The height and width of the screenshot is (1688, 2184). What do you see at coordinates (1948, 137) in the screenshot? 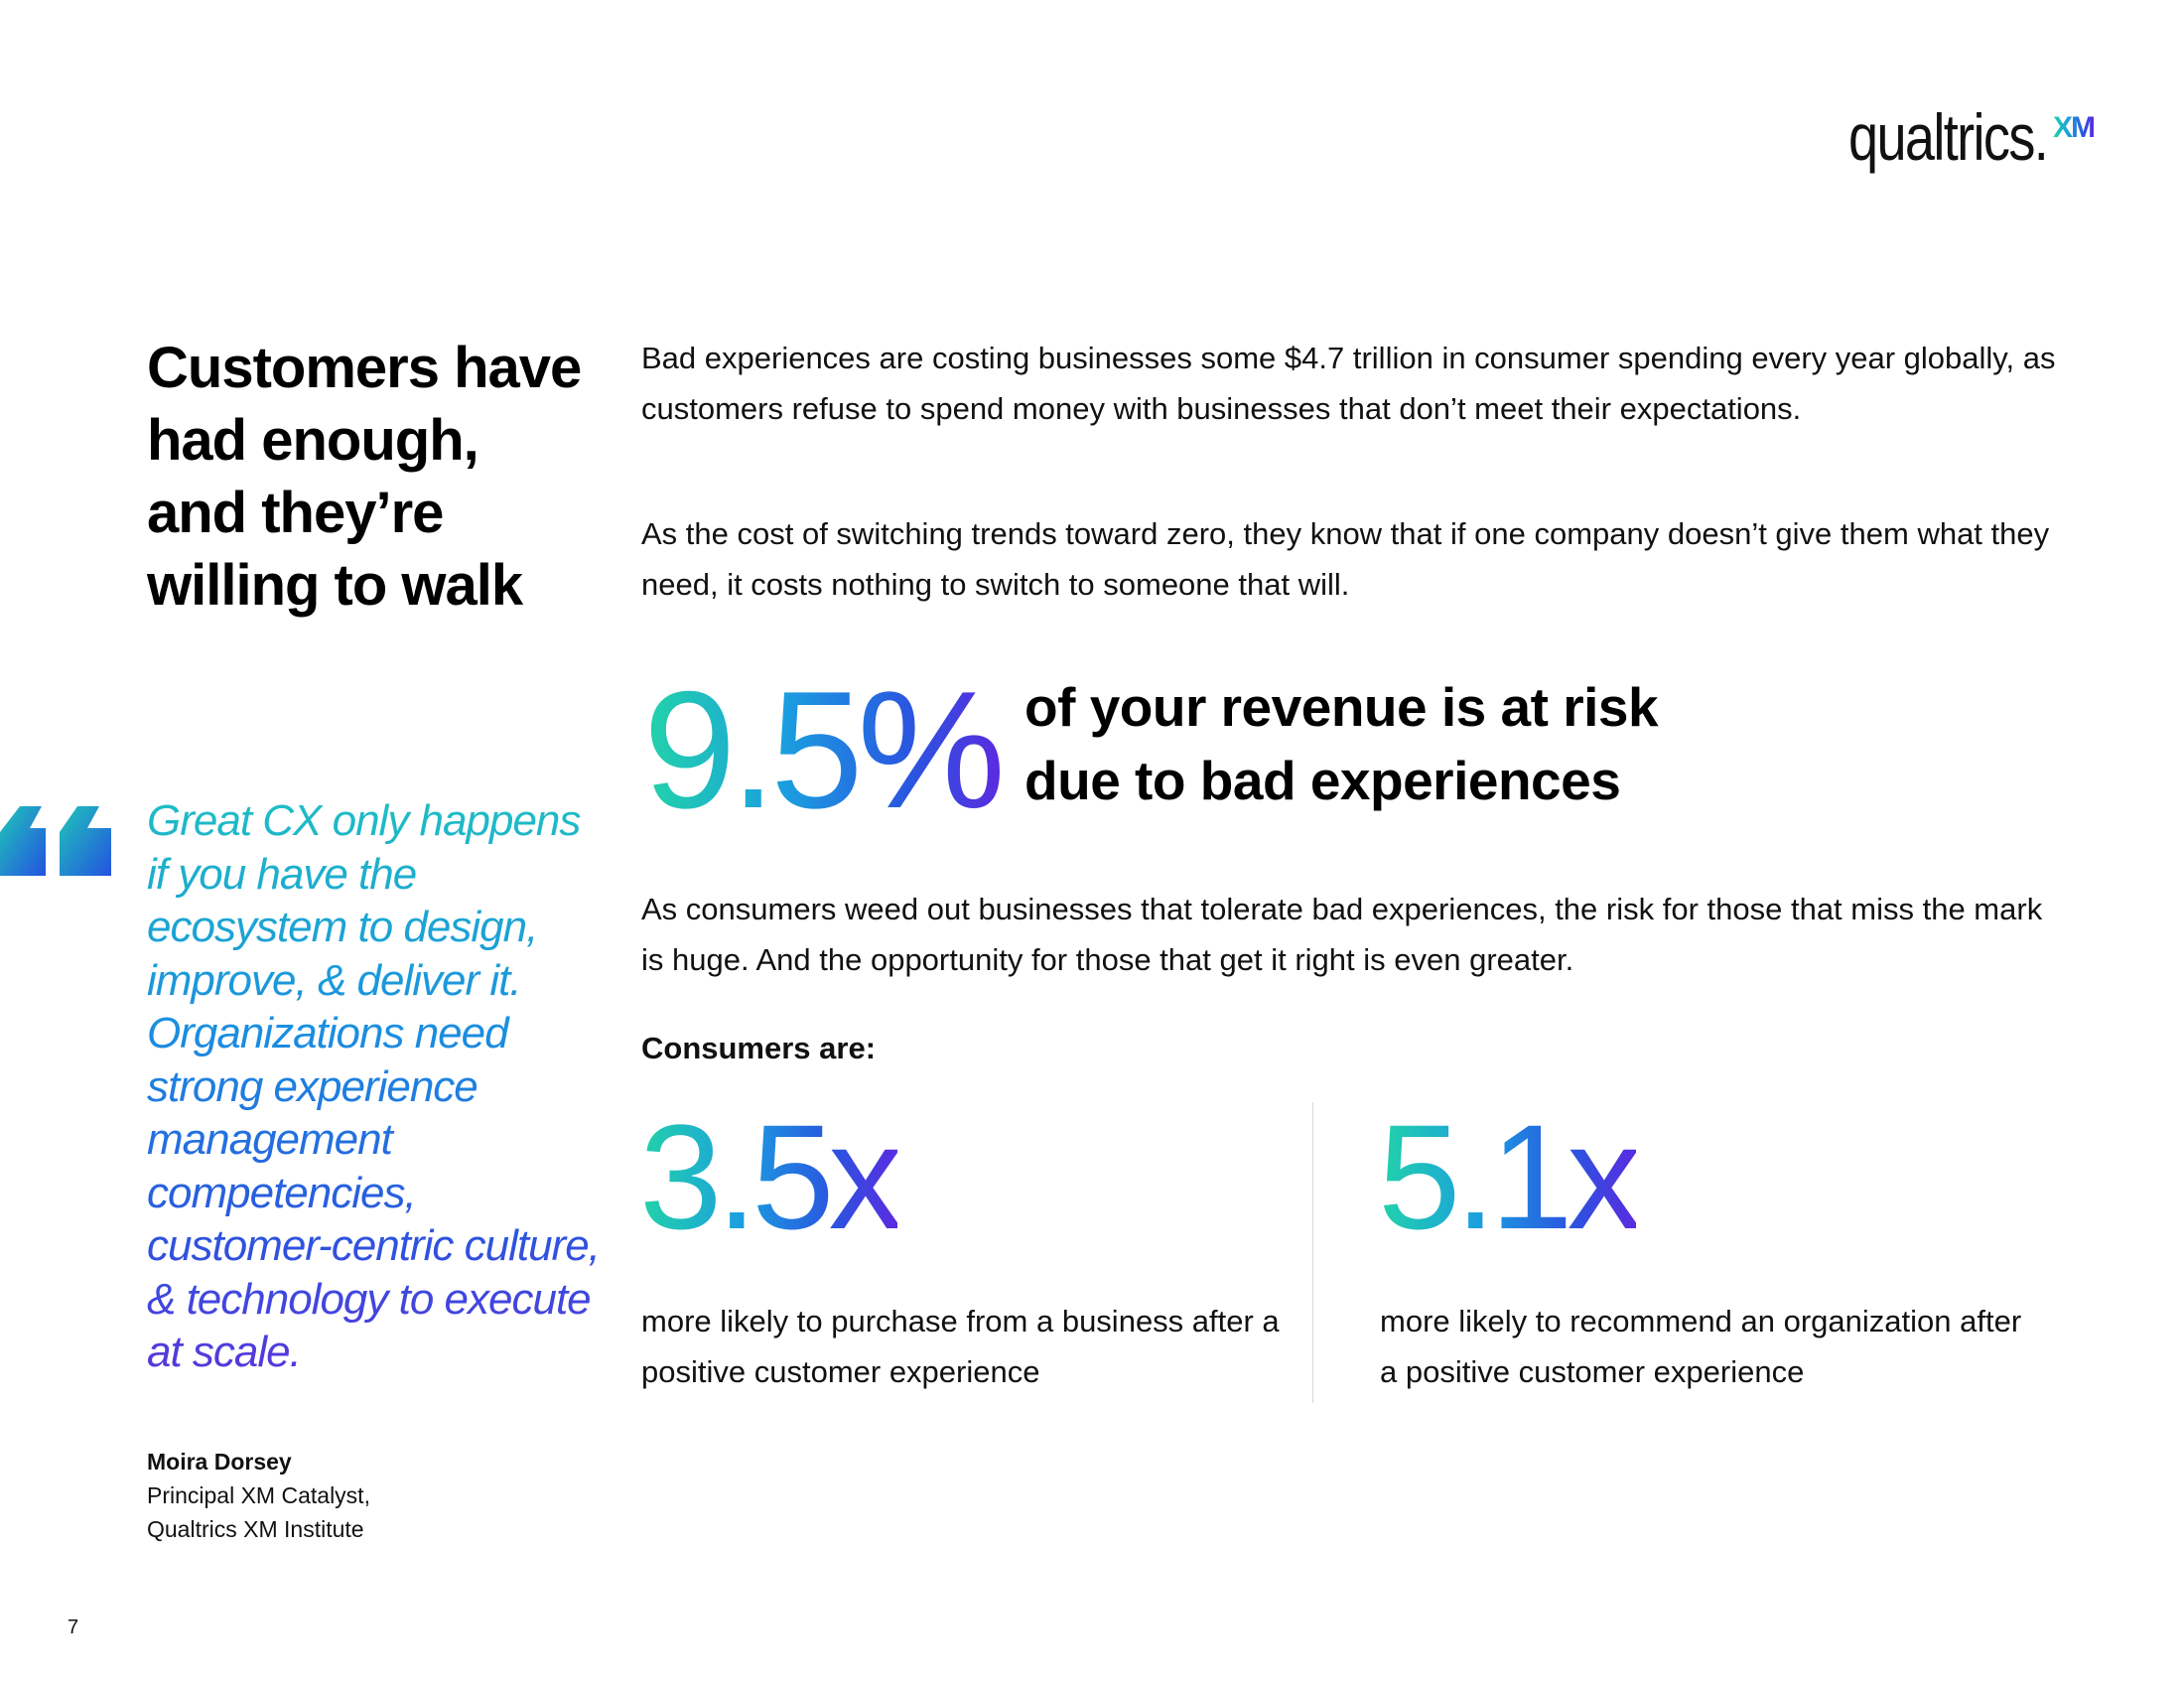
I see `qualtrics-logo: qualtrics.` at bounding box center [1948, 137].